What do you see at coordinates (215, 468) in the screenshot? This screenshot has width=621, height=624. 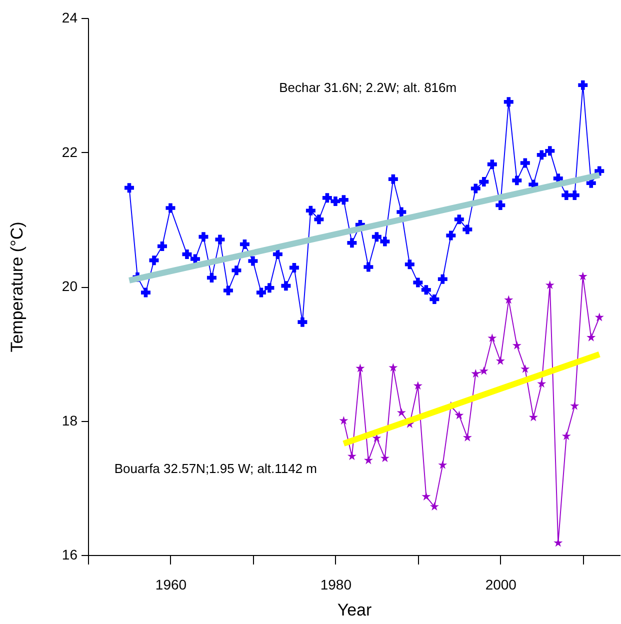 I see `annotation: Bouarfa 32.57N;1.95 W; alt.1142 m` at bounding box center [215, 468].